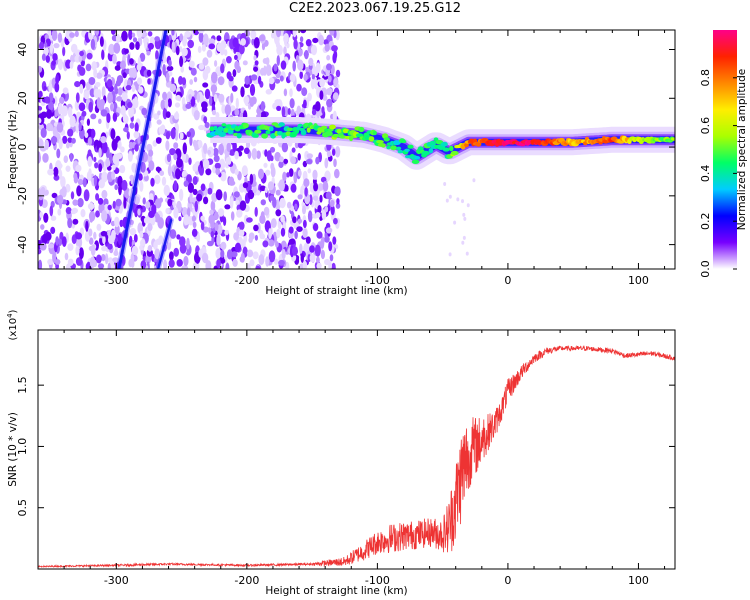  What do you see at coordinates (507, 280) in the screenshot?
I see `x-tick-label: 0` at bounding box center [507, 280].